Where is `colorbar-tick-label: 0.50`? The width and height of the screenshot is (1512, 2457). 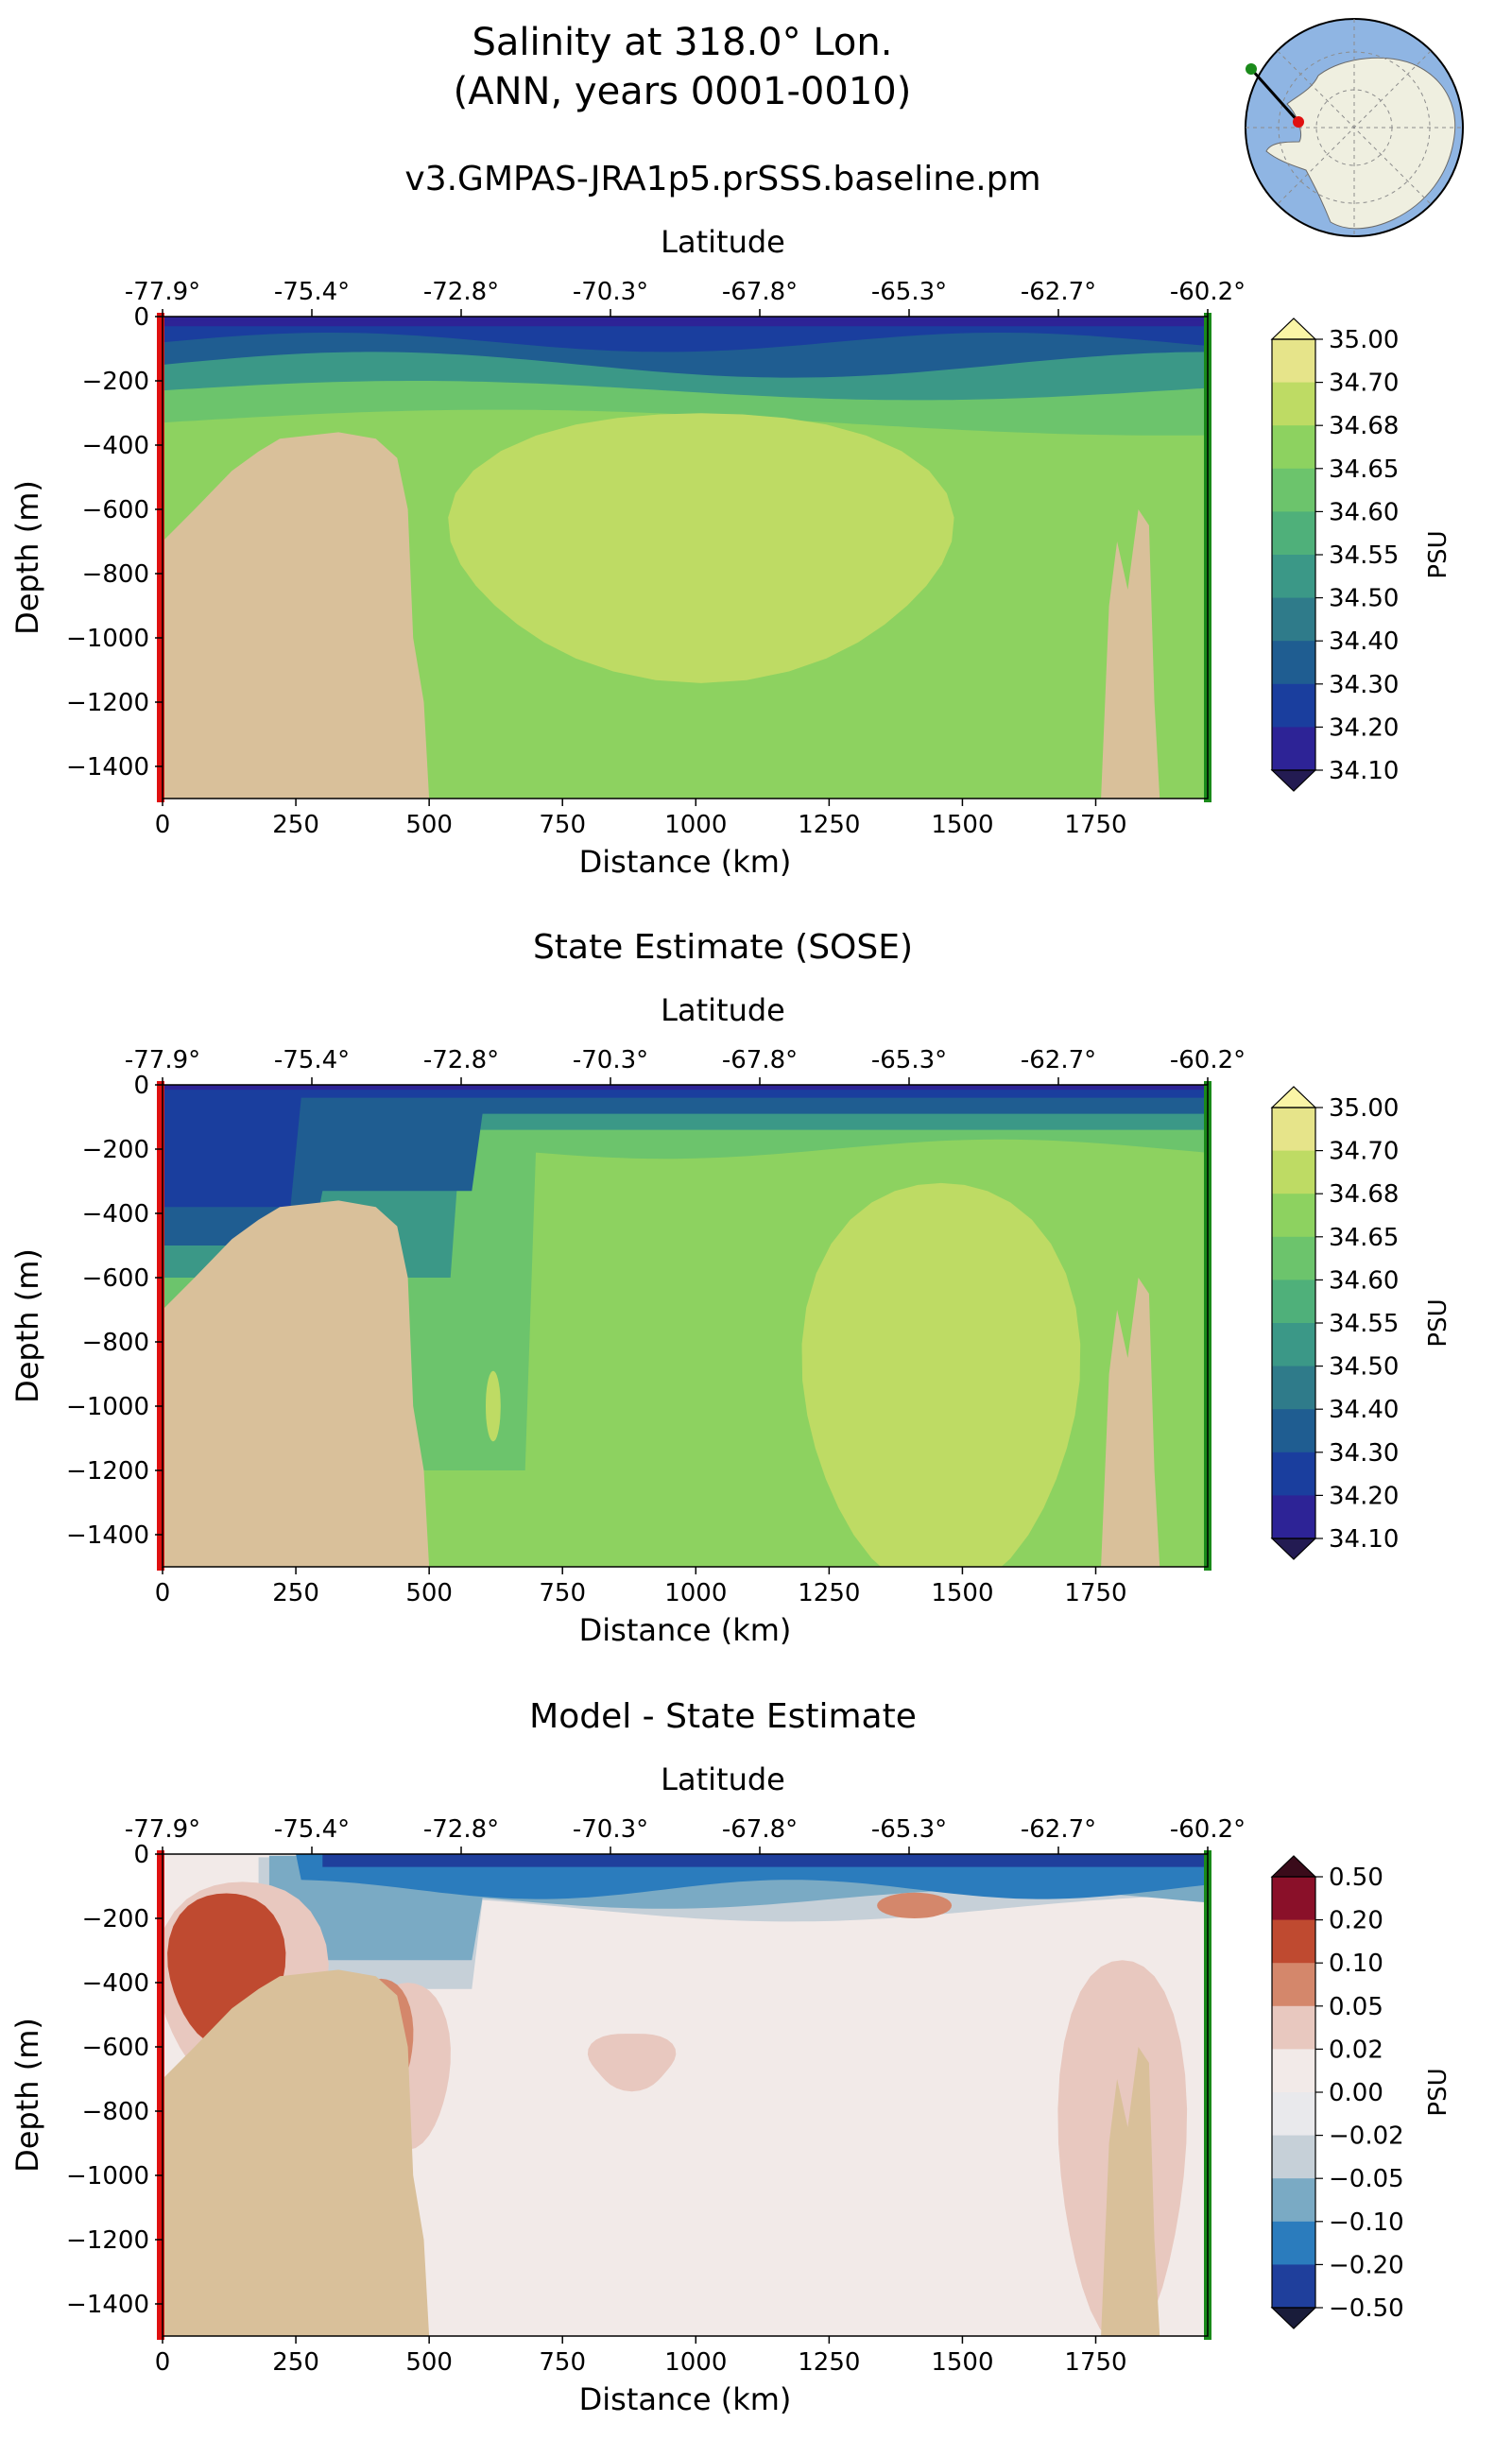
colorbar-tick-label: 0.50 is located at coordinates (1356, 1878).